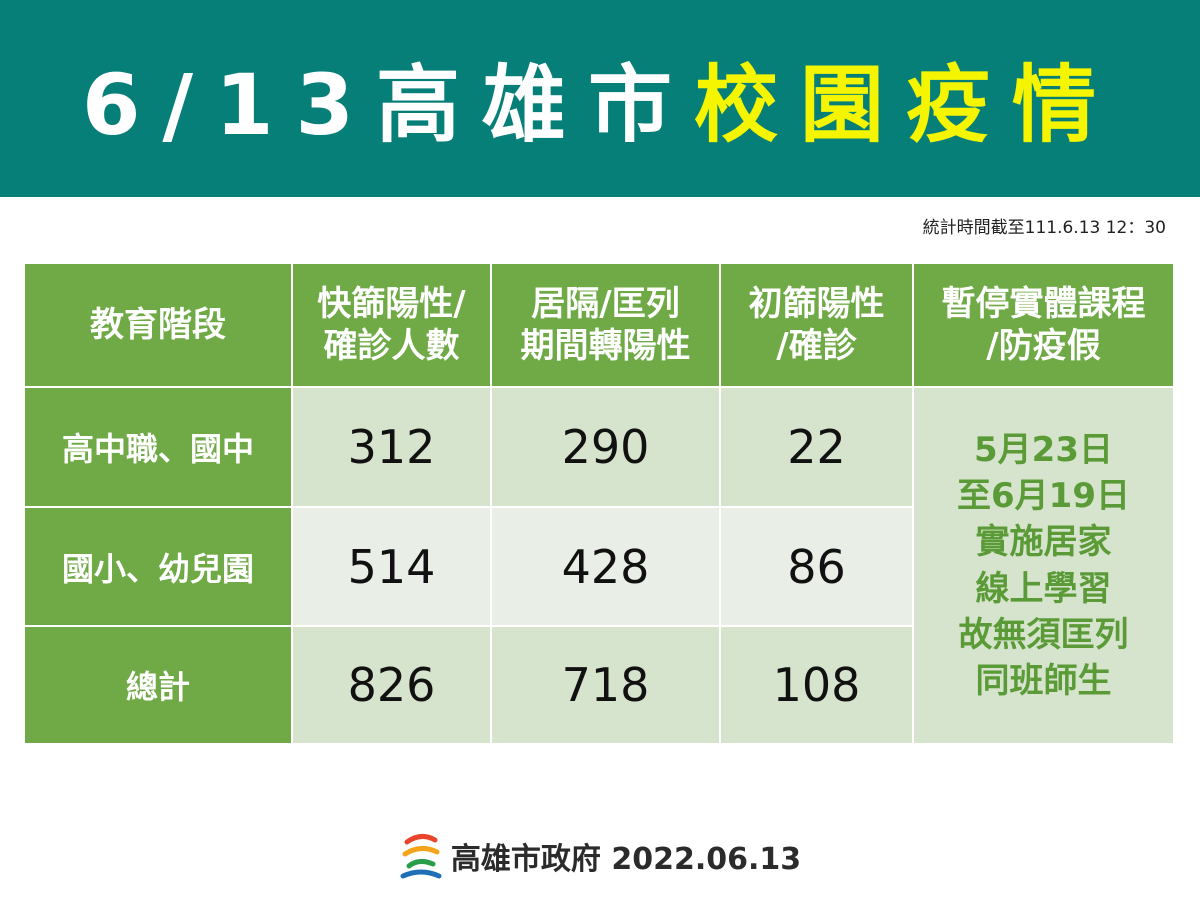 This screenshot has width=1200, height=900. Describe the element at coordinates (605, 303) in the screenshot. I see `header-line: 居隔/匡列` at that location.